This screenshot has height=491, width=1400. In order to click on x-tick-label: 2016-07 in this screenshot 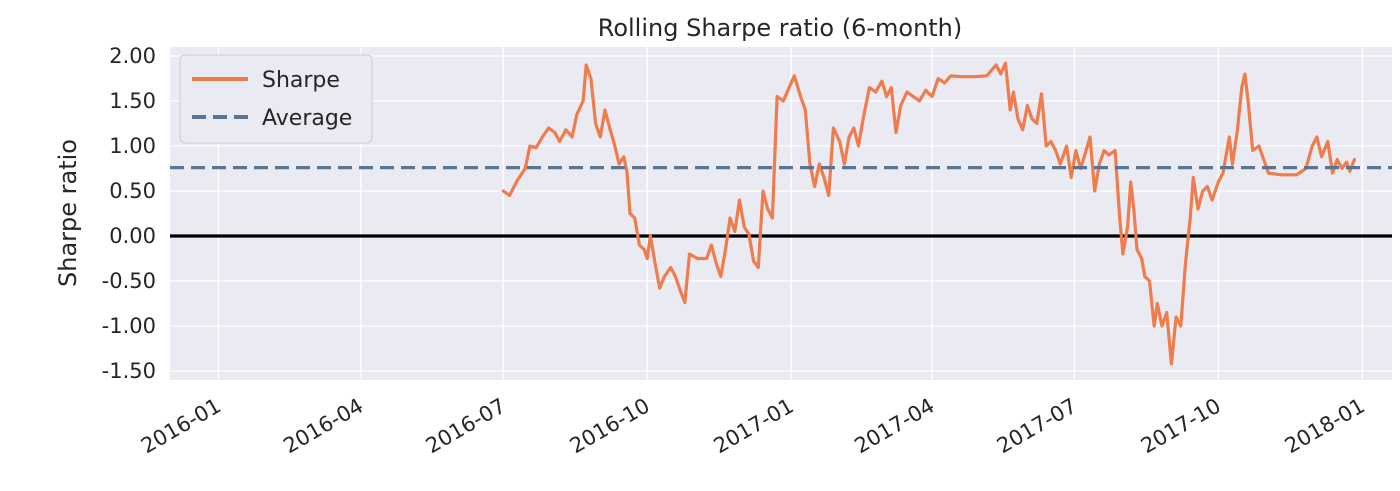, I will do `click(466, 426)`.